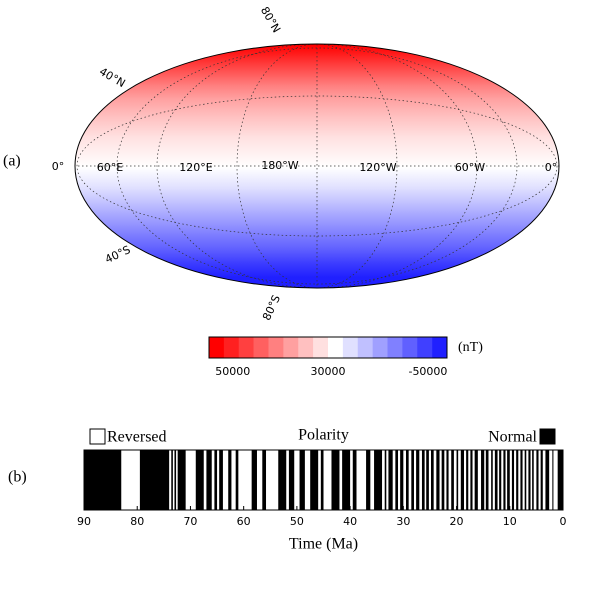 The width and height of the screenshot is (600, 600). I want to click on x-tick-label: 40, so click(350, 521).